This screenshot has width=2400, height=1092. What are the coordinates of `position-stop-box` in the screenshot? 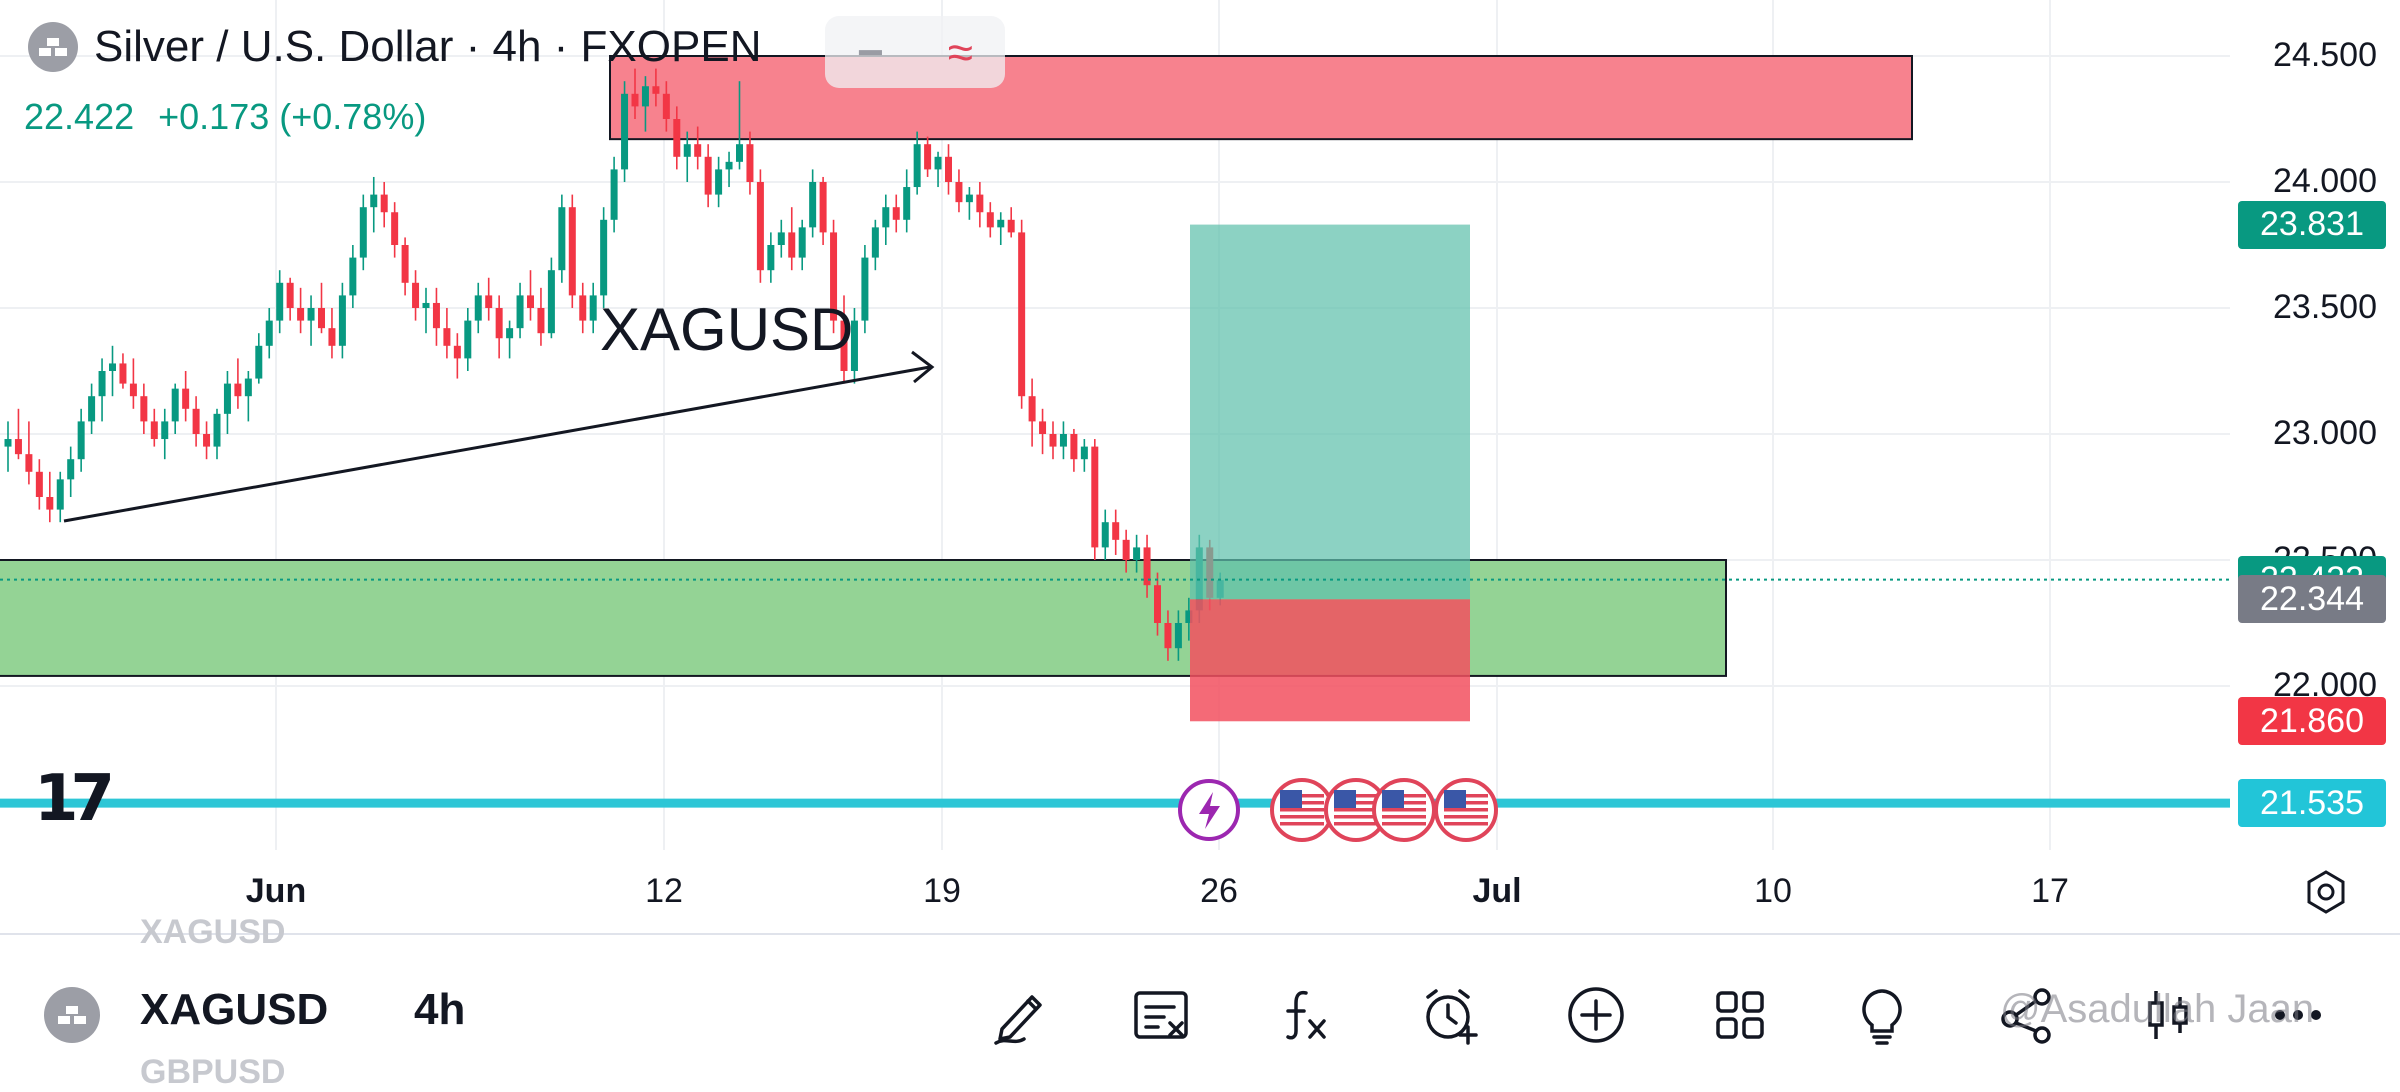 It's located at (1330, 660).